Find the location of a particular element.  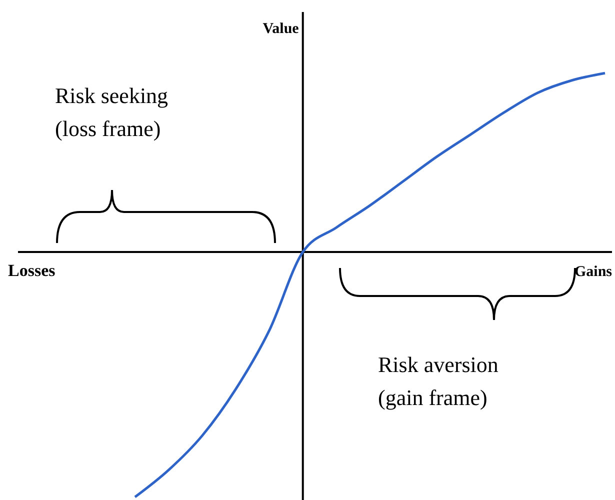

y-axis-title: Value is located at coordinates (281, 29).